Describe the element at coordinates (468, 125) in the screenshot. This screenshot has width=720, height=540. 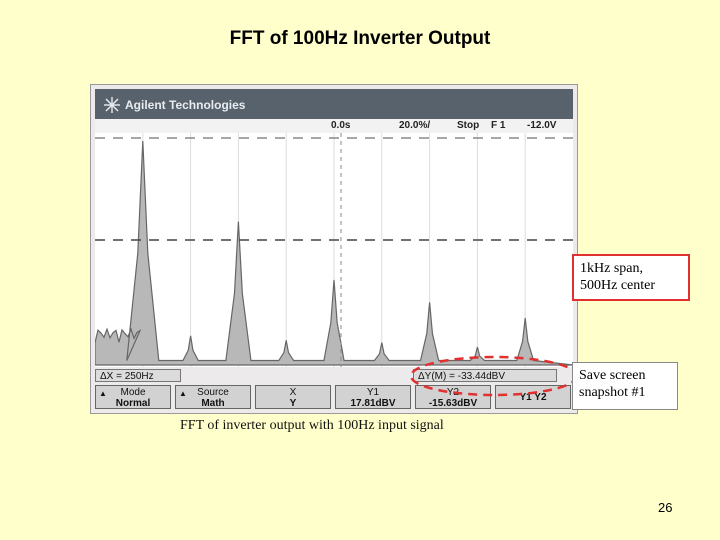
I see `status-run-state: Stop` at that location.